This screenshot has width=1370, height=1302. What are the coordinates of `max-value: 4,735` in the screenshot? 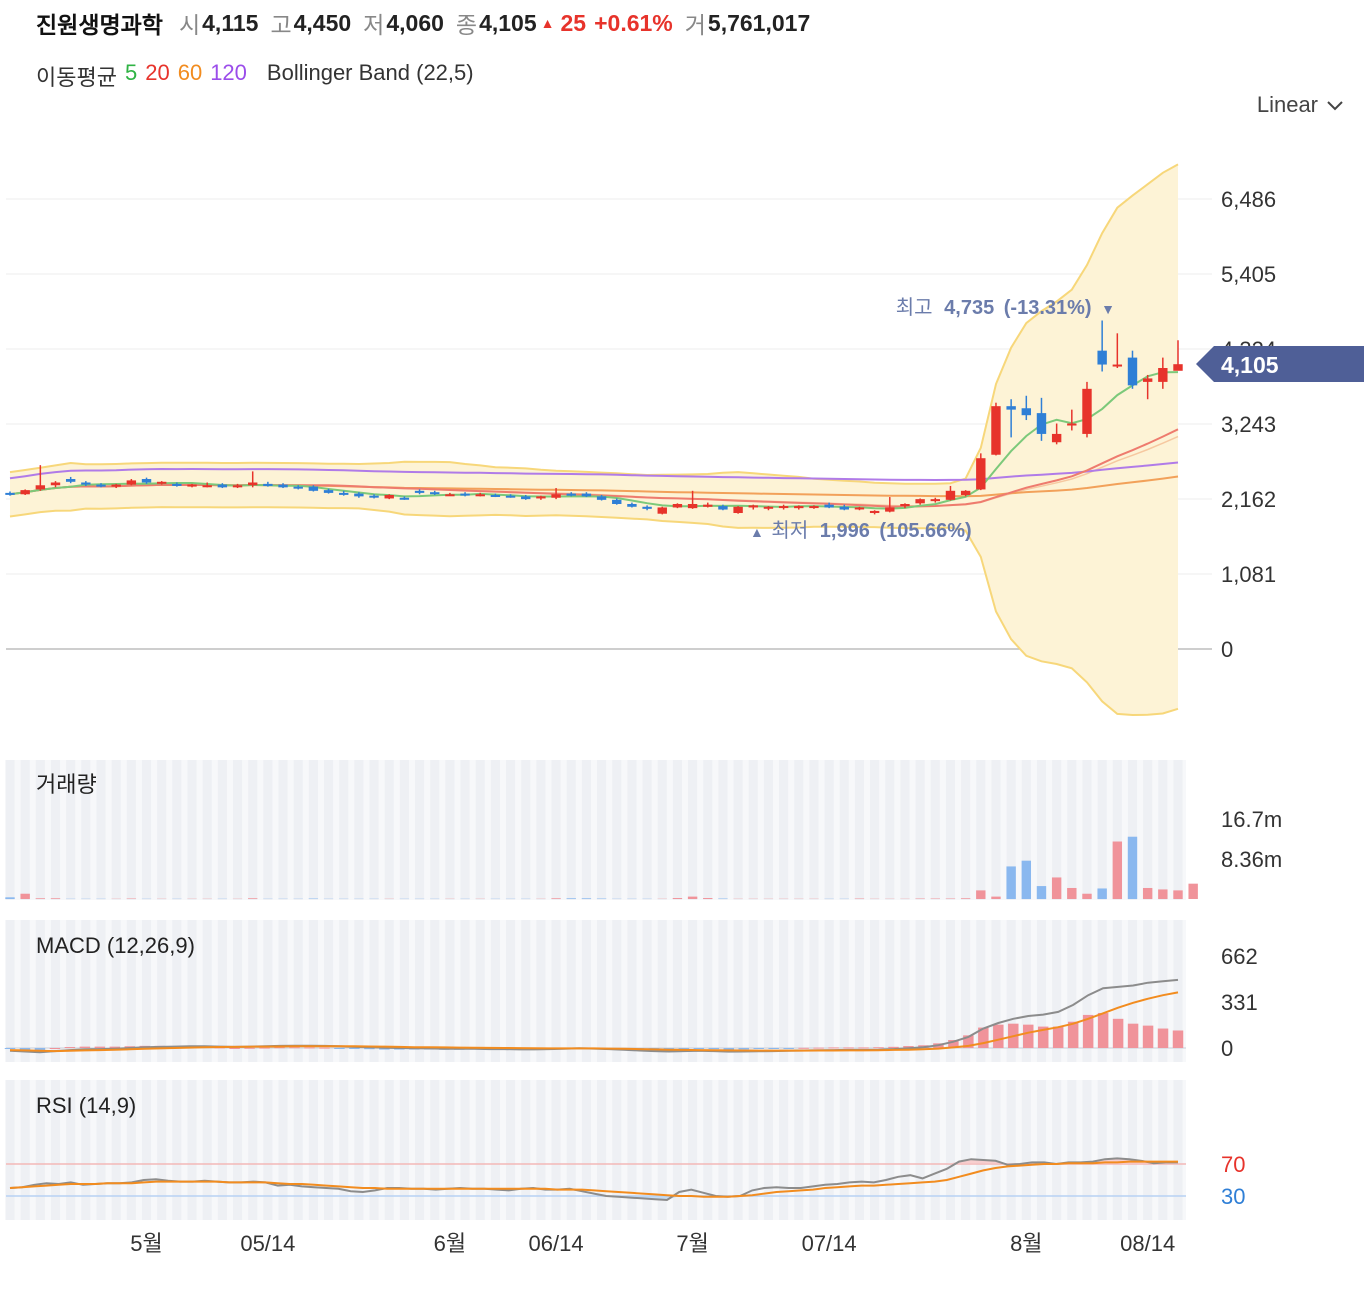 It's located at (969, 308).